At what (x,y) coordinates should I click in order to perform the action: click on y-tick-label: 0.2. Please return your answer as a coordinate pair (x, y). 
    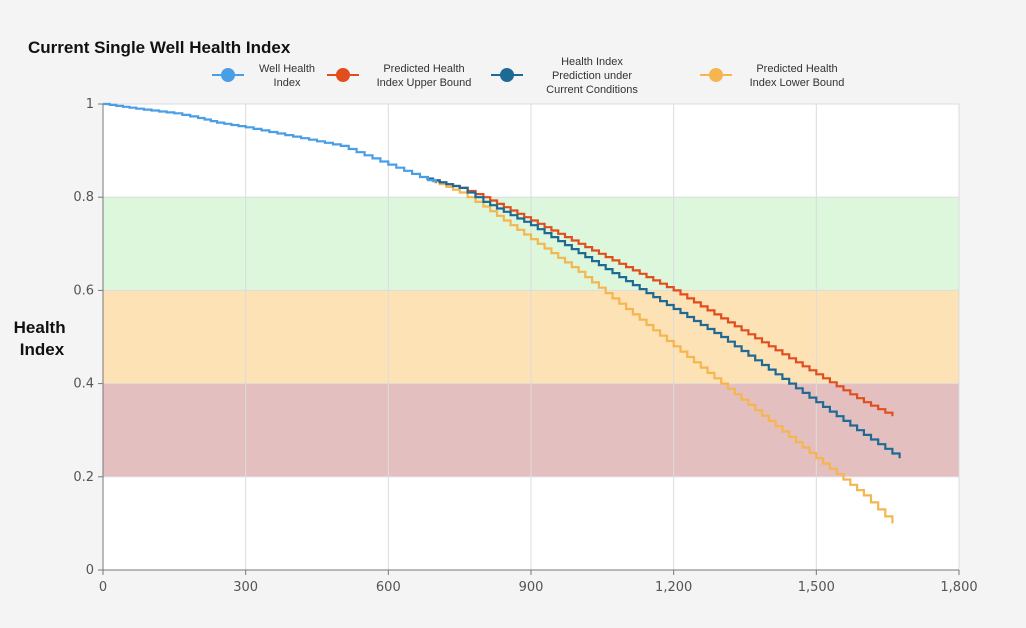
    Looking at the image, I should click on (83, 477).